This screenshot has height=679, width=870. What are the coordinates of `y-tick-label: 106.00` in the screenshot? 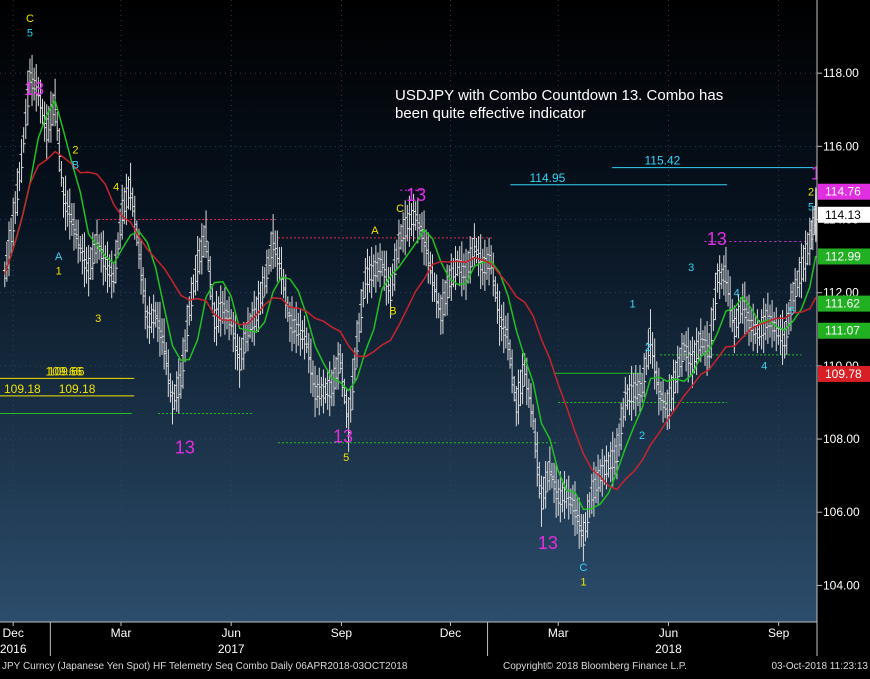 It's located at (841, 512).